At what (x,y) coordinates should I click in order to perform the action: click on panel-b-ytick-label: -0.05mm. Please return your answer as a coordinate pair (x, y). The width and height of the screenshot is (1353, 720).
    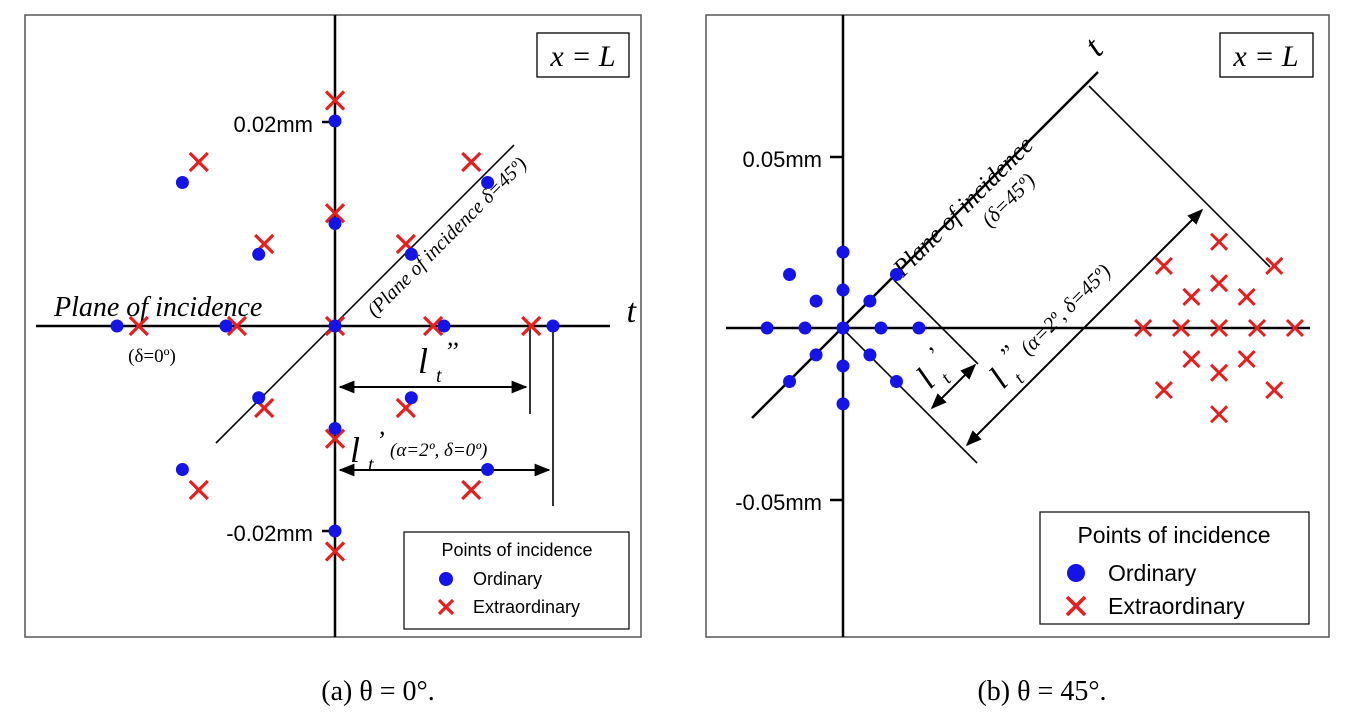
    Looking at the image, I should click on (778, 502).